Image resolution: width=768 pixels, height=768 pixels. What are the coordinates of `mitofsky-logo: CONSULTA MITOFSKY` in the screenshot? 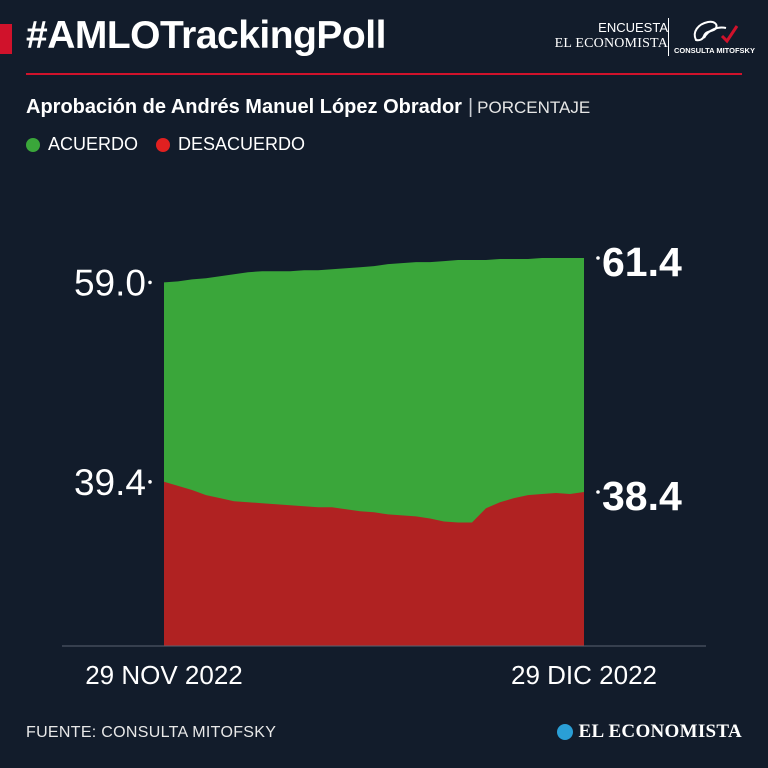 It's located at (714, 36).